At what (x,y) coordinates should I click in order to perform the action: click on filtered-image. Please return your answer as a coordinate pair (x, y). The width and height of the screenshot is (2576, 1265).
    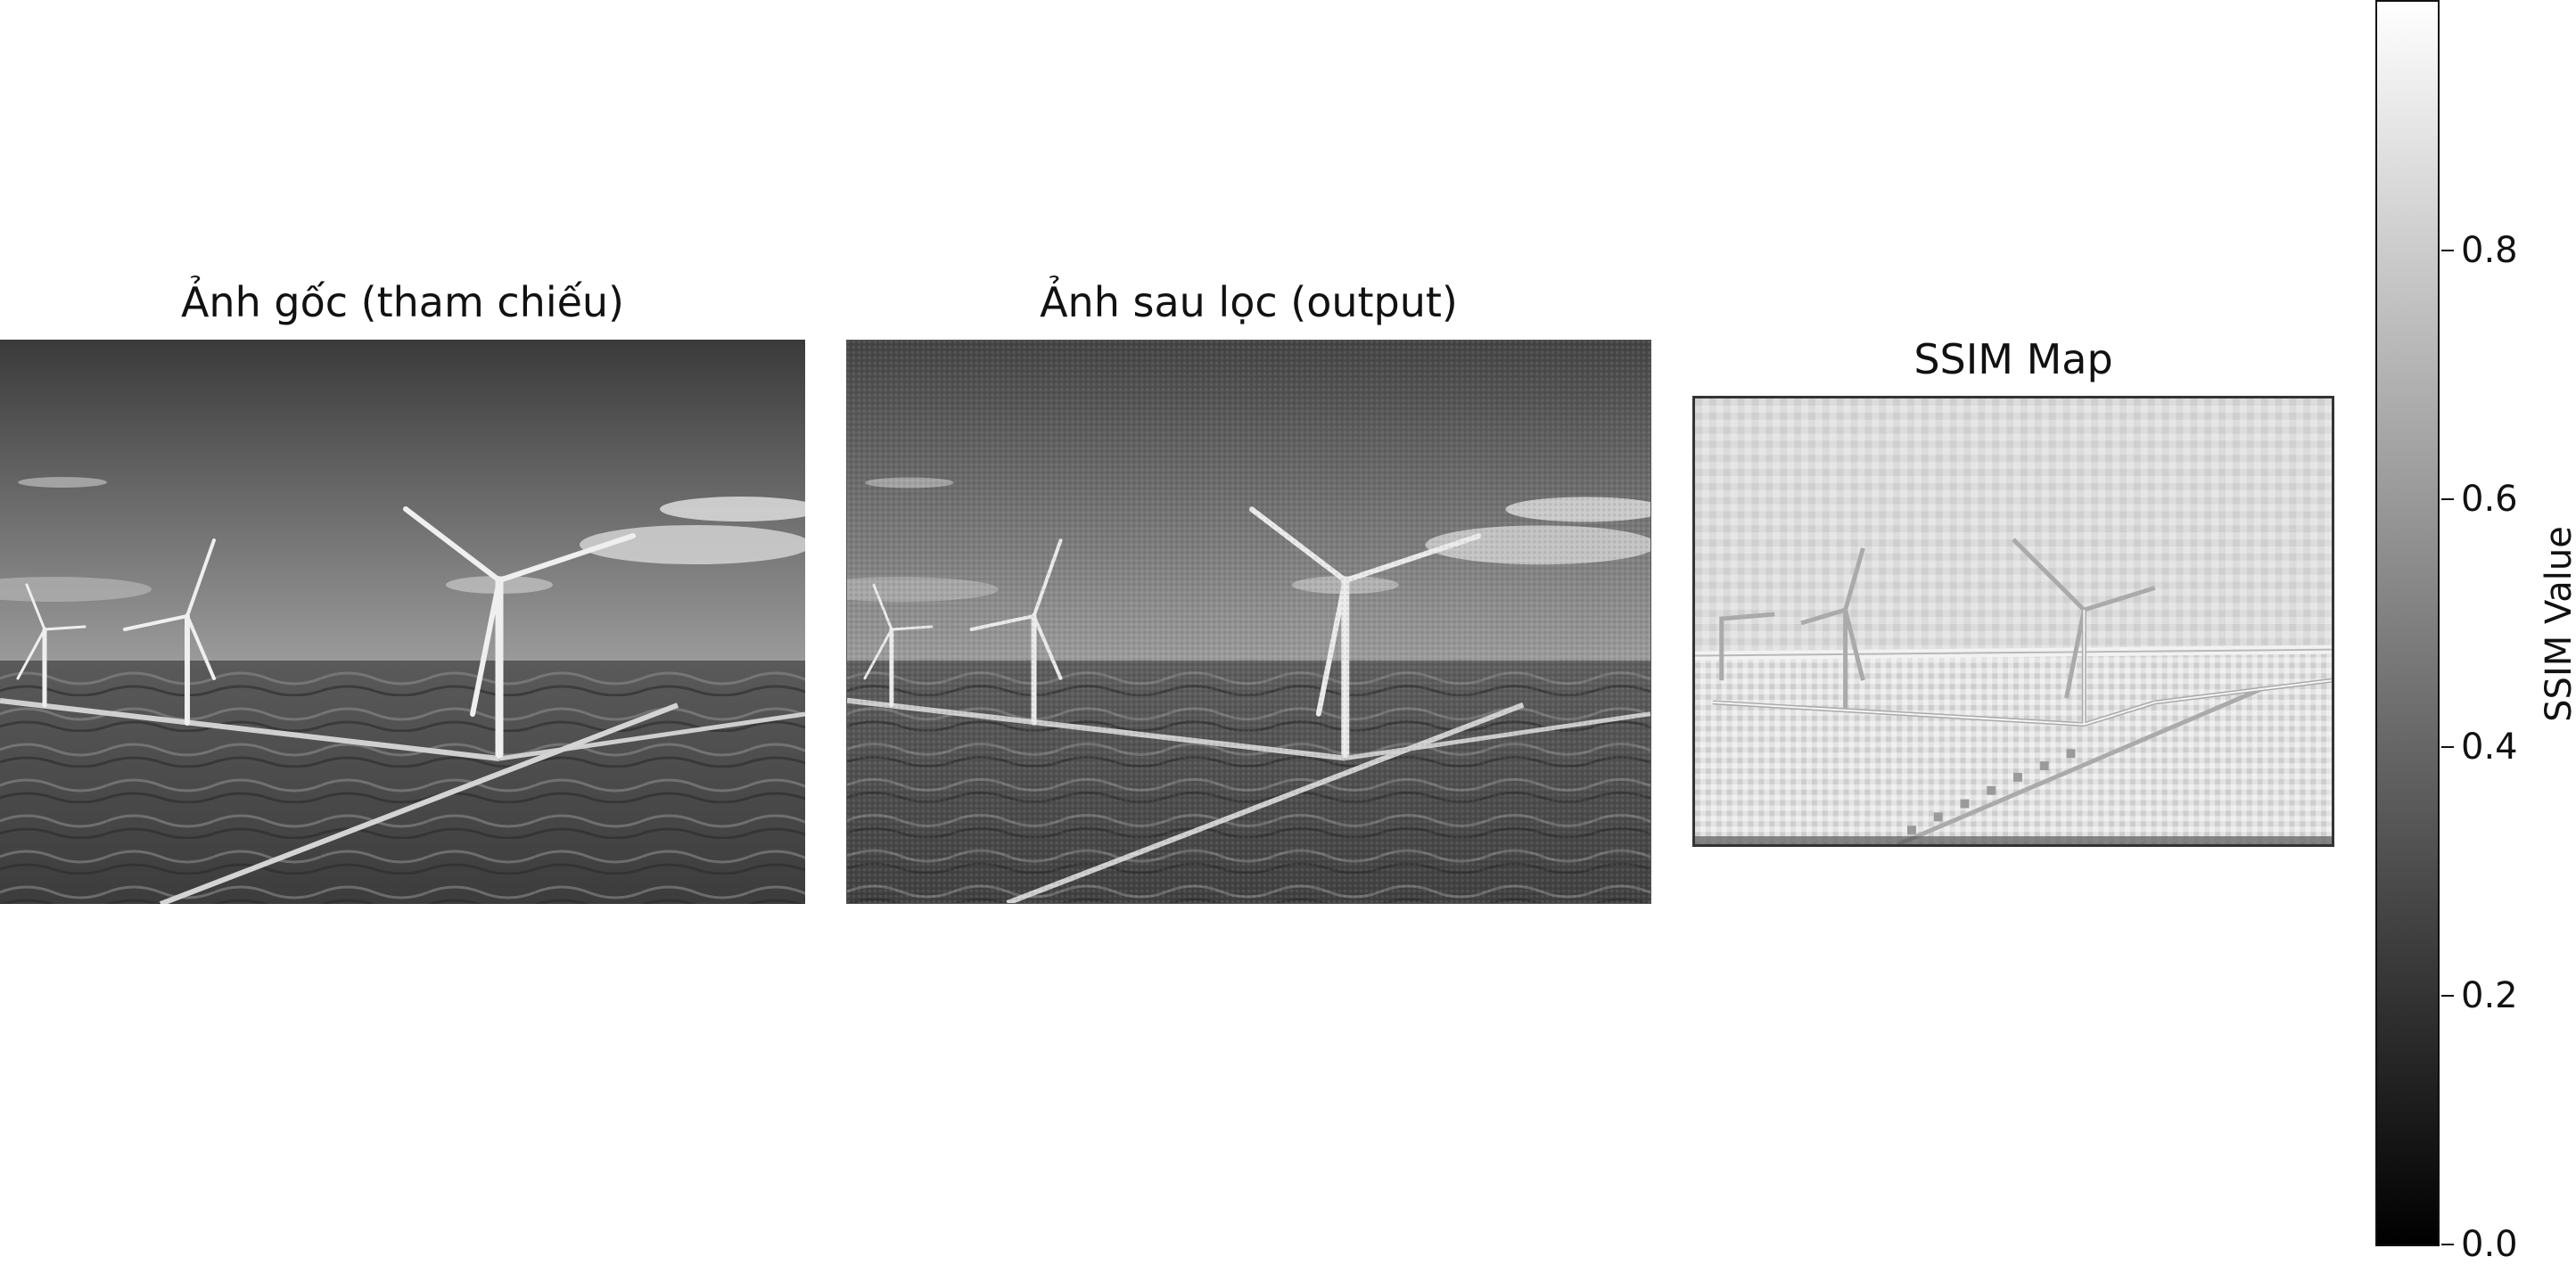
    Looking at the image, I should click on (1248, 622).